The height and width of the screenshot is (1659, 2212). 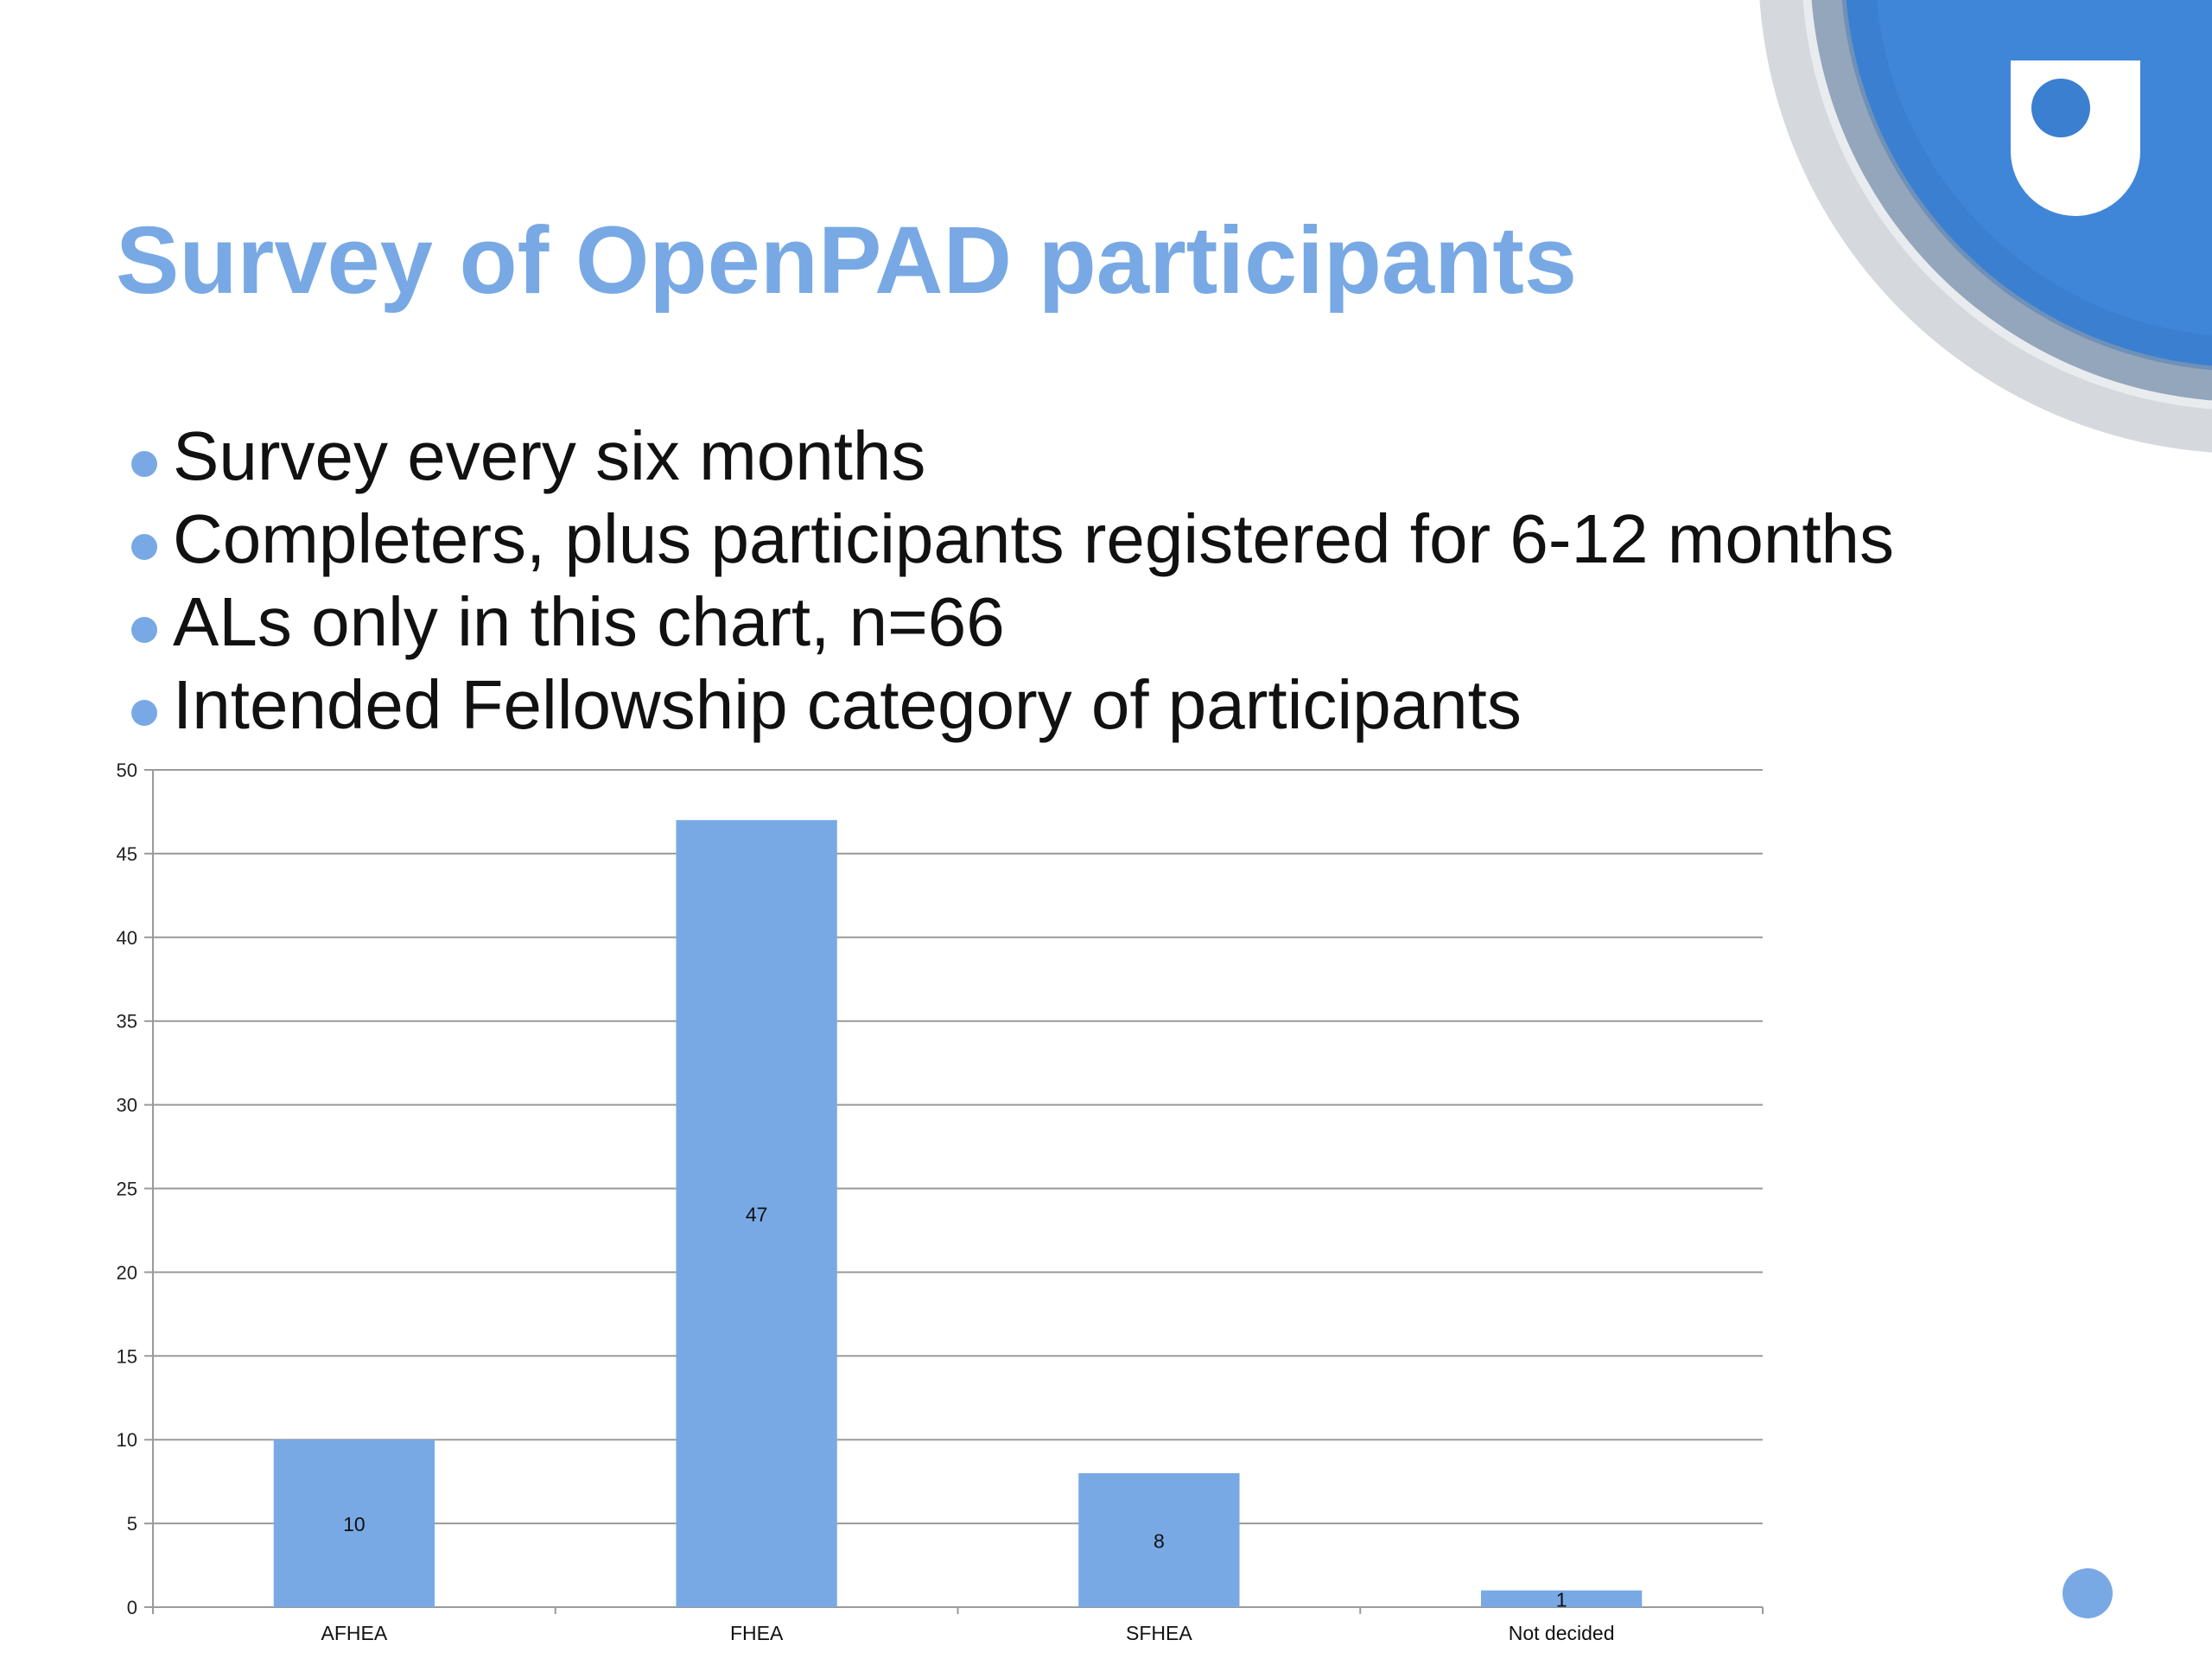 What do you see at coordinates (127, 1440) in the screenshot?
I see `y-tick-label: 10` at bounding box center [127, 1440].